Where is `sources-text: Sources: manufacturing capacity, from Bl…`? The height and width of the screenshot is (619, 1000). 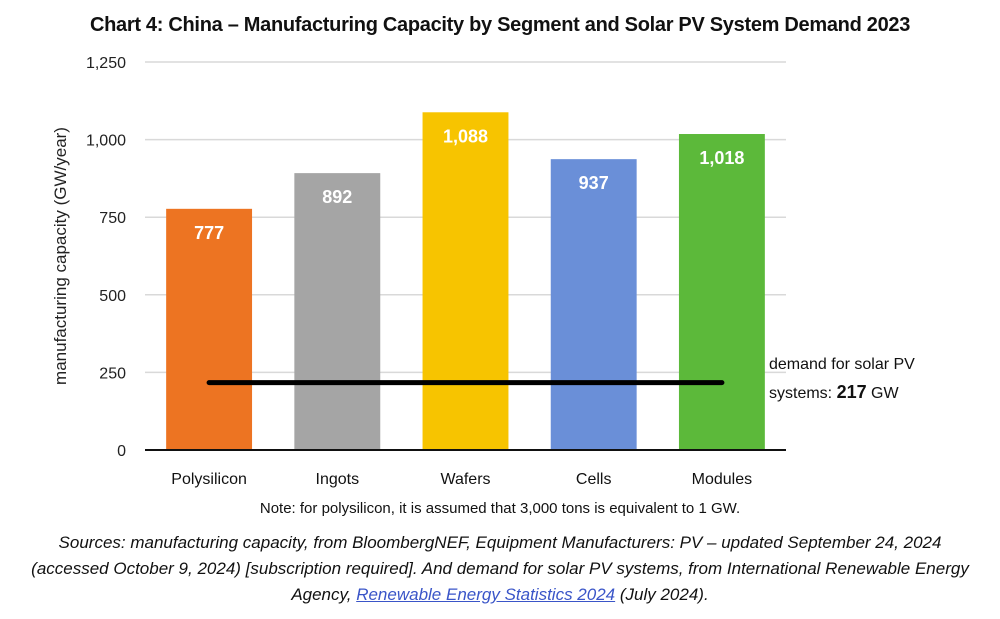
sources-text: Sources: manufacturing capacity, from Bl… is located at coordinates (500, 569).